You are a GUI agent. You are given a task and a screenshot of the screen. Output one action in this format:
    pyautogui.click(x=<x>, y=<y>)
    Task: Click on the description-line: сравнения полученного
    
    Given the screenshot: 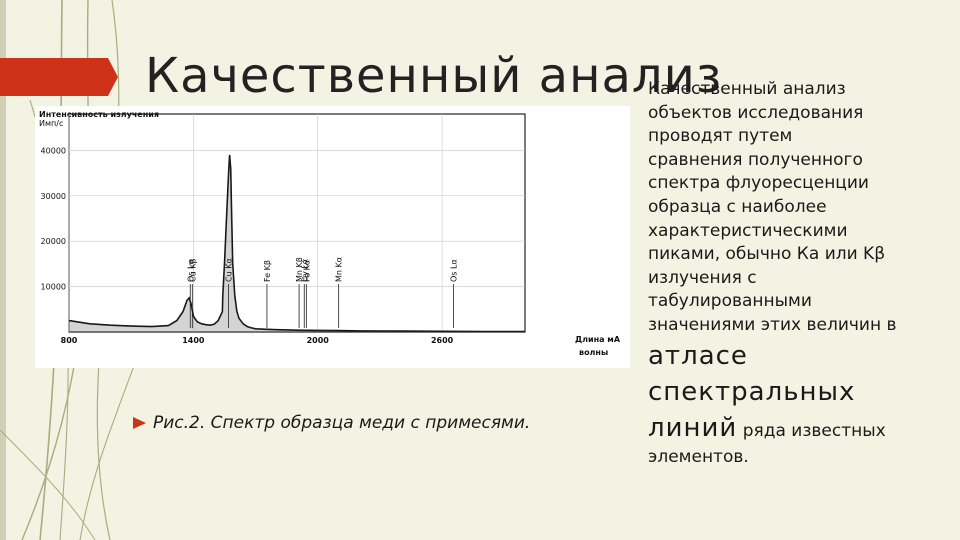 What is the action you would take?
    pyautogui.click(x=755, y=159)
    